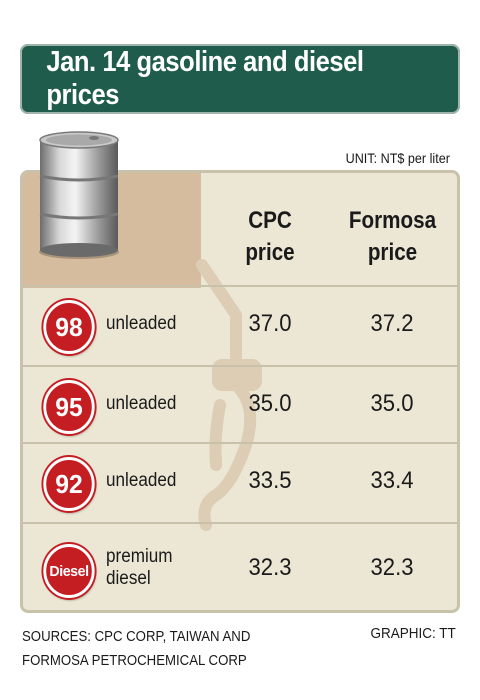 The height and width of the screenshot is (700, 480). I want to click on column-header-cpc: CPC price, so click(270, 237).